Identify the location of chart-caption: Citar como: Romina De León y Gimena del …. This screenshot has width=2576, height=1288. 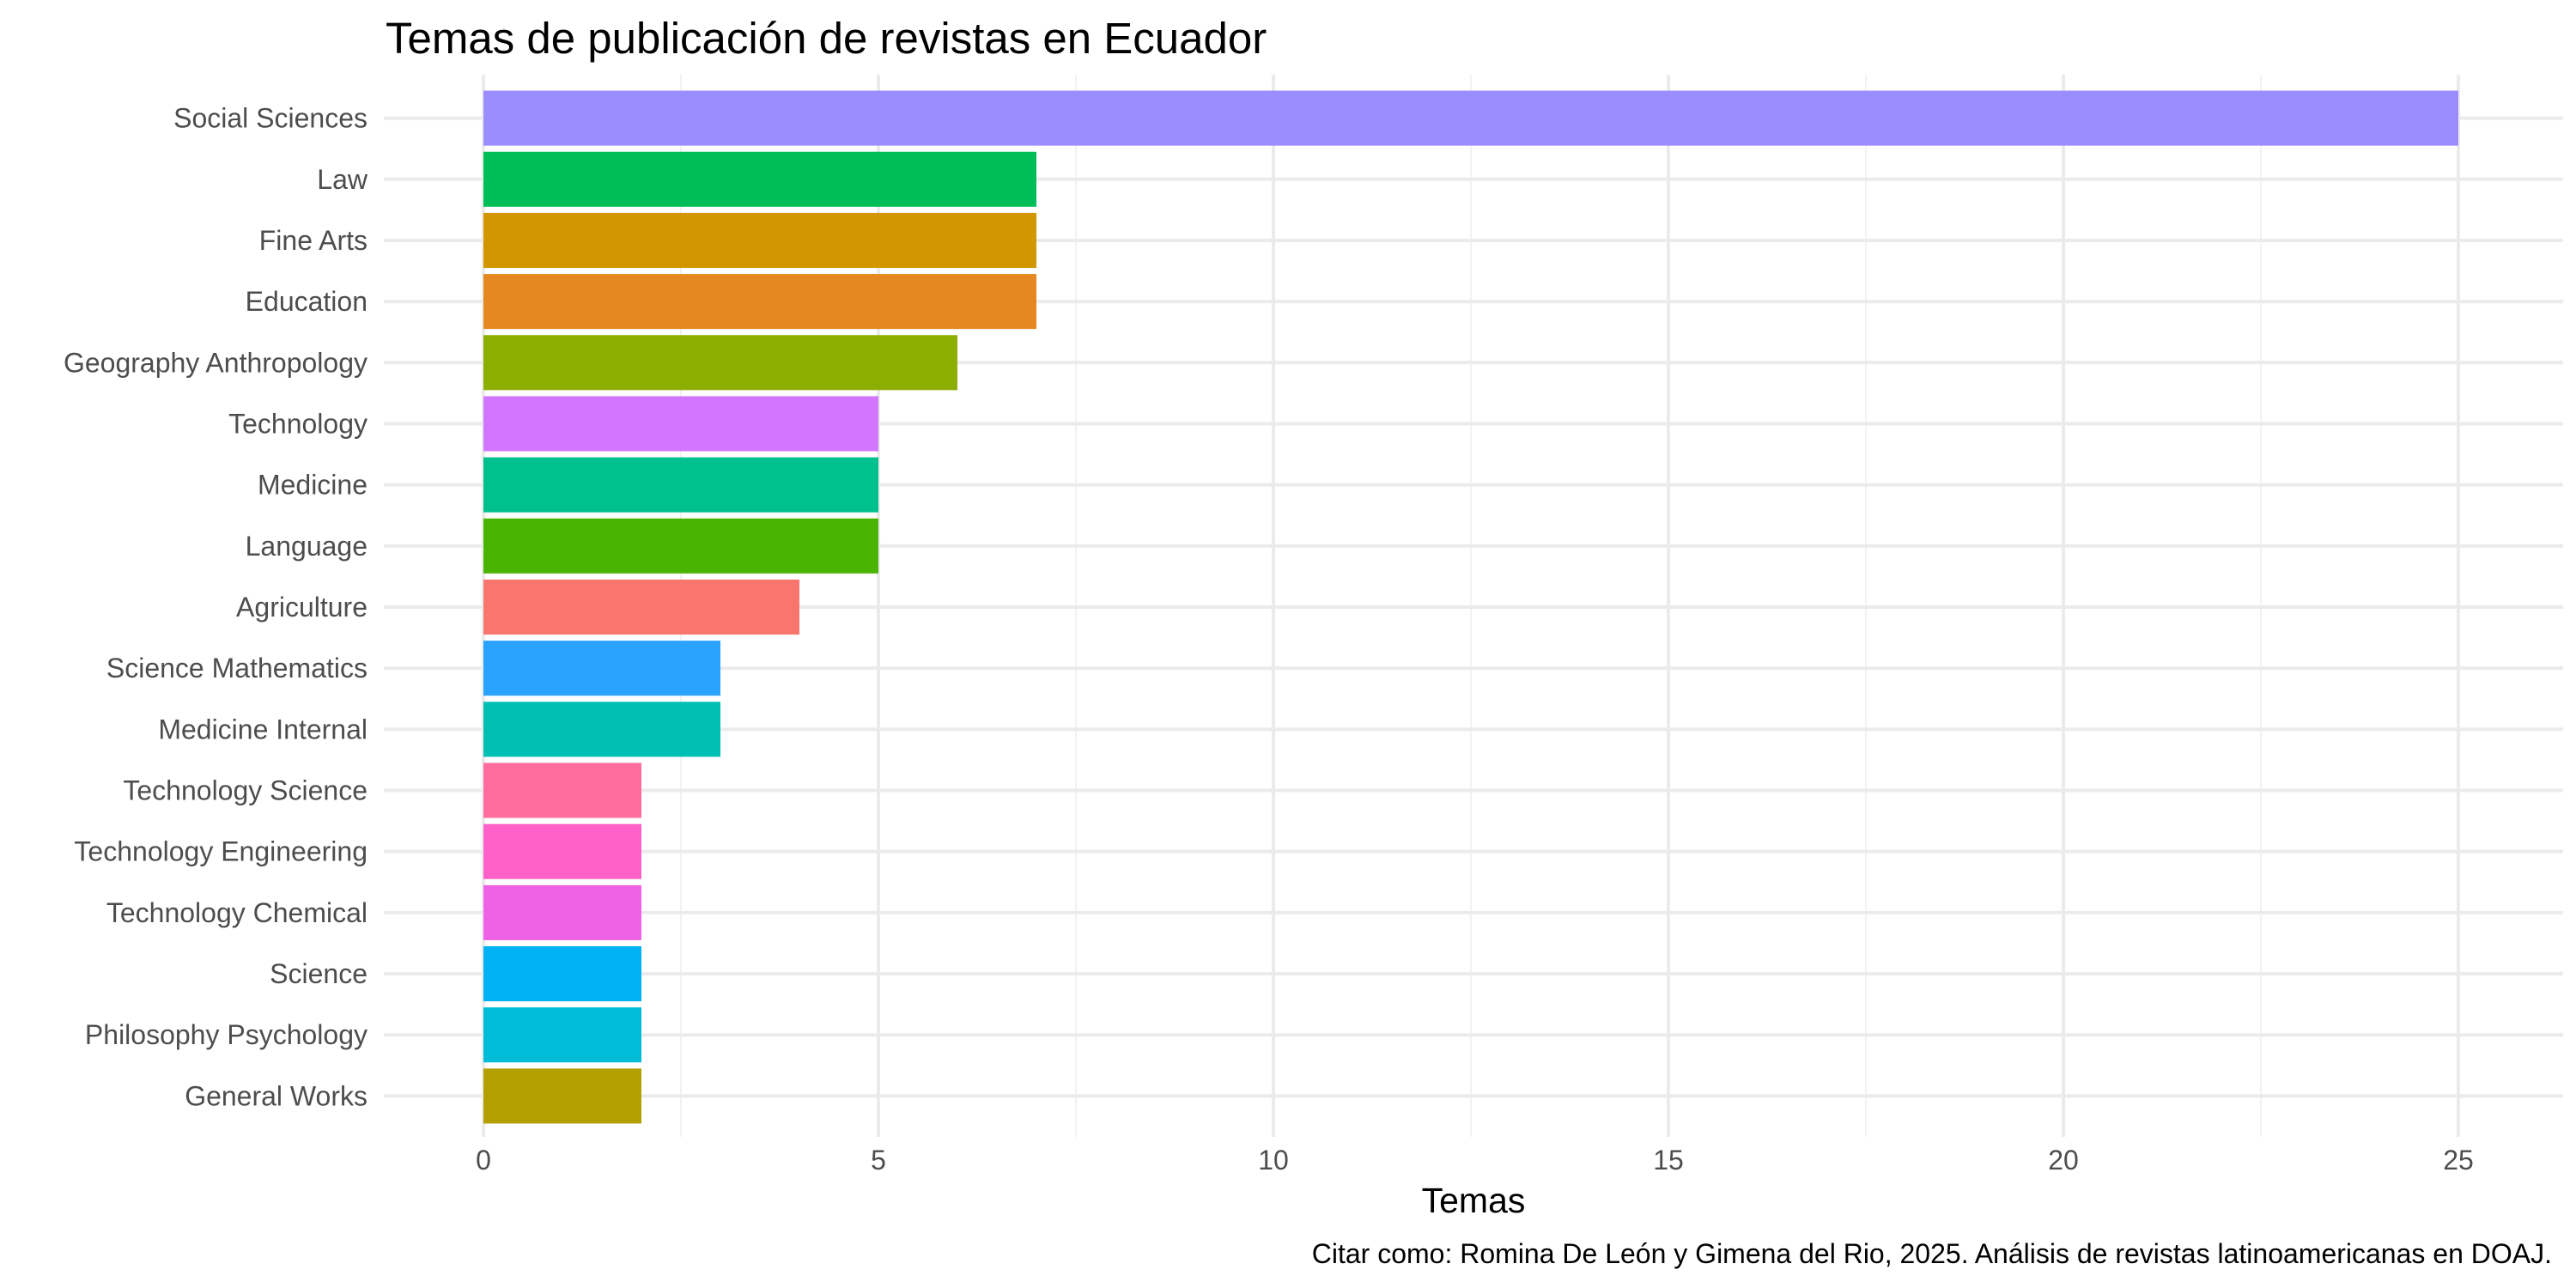
(1932, 1254).